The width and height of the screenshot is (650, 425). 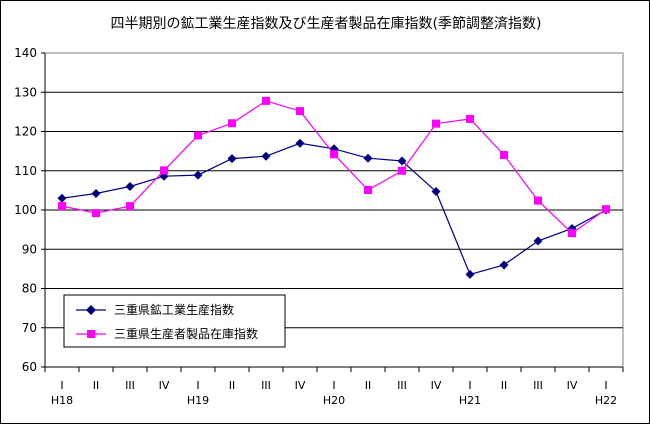 What do you see at coordinates (174, 309) in the screenshot?
I see `legend-label-0: 三重県鉱工業生産指数` at bounding box center [174, 309].